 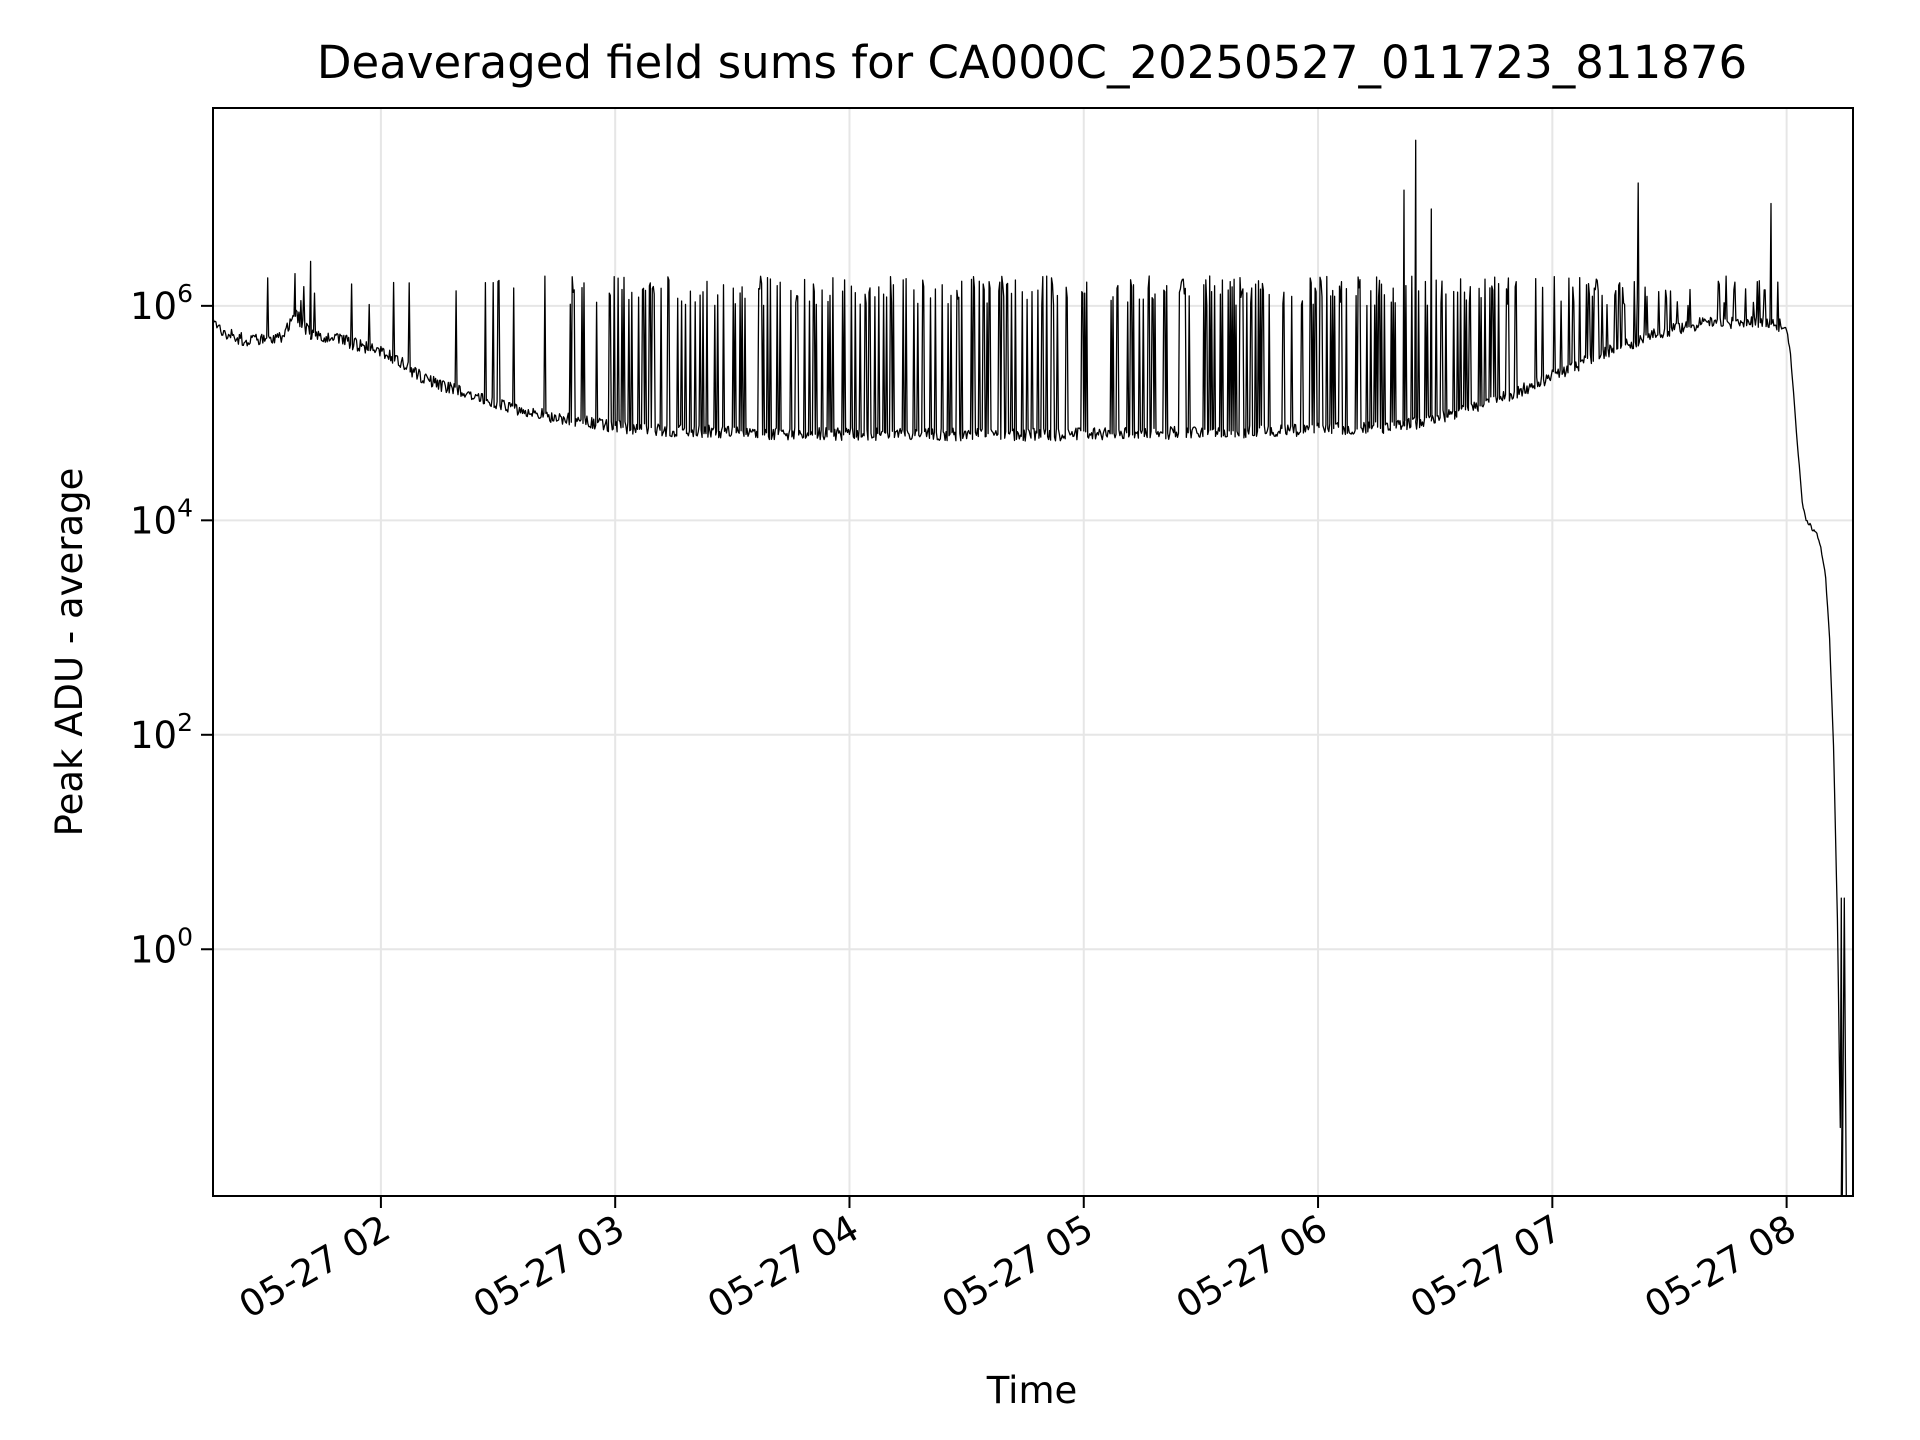 What do you see at coordinates (161, 732) in the screenshot?
I see `y-tick-label: 10²` at bounding box center [161, 732].